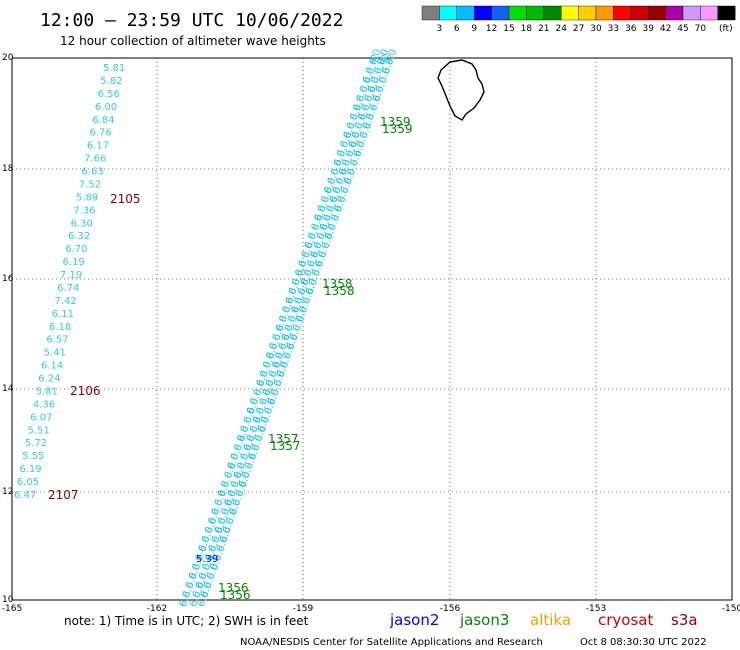 This screenshot has width=740, height=650. Describe the element at coordinates (106, 107) in the screenshot. I see `track-value: 6.00` at that location.